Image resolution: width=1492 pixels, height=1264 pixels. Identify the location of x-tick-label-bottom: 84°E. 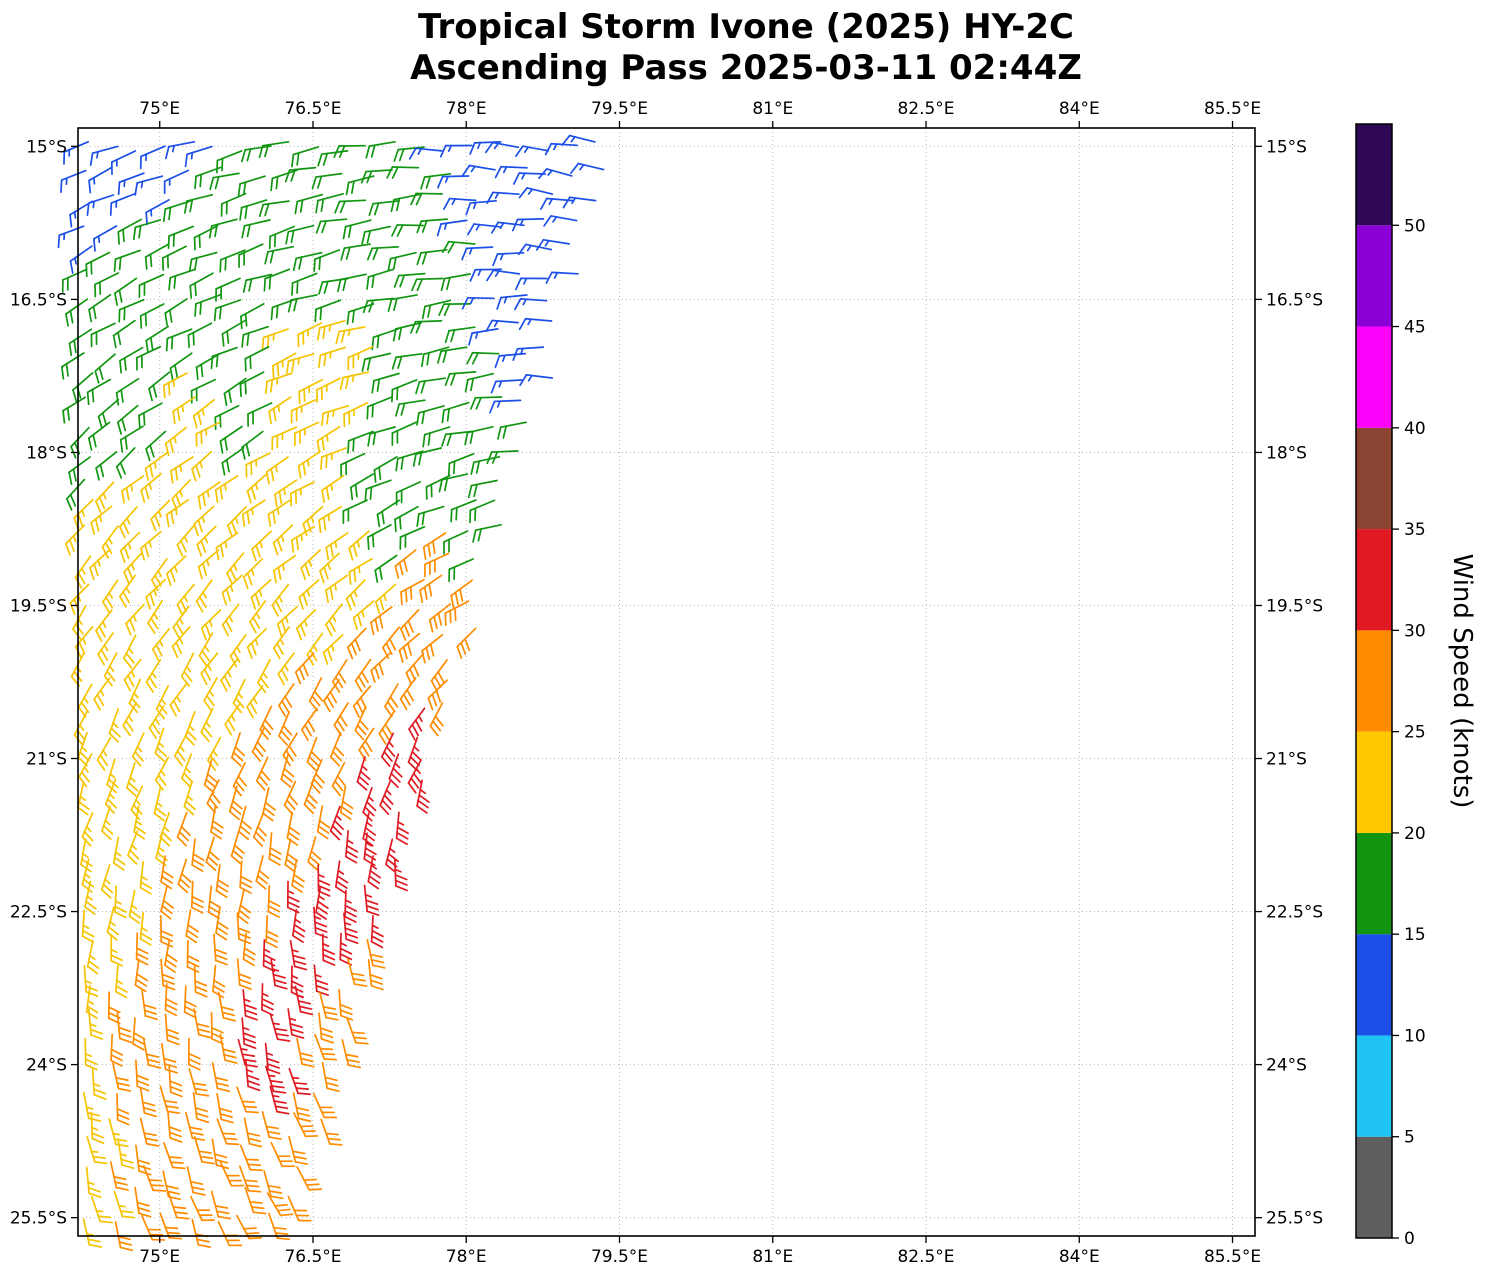
(1079, 1255).